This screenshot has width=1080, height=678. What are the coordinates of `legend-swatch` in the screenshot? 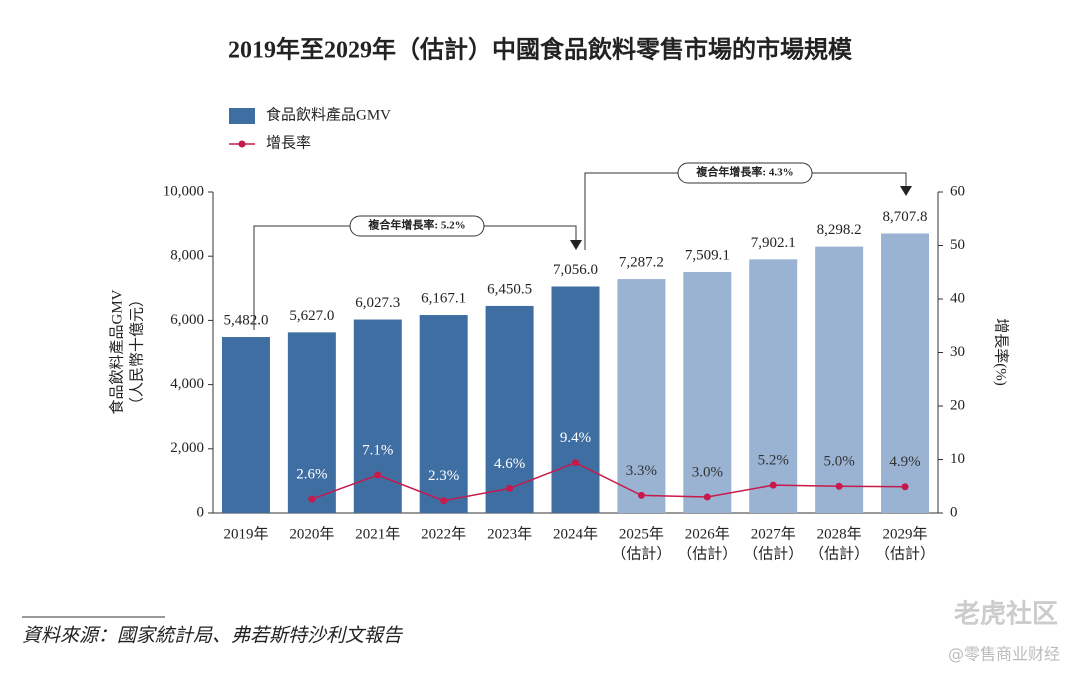 It's located at (242, 116).